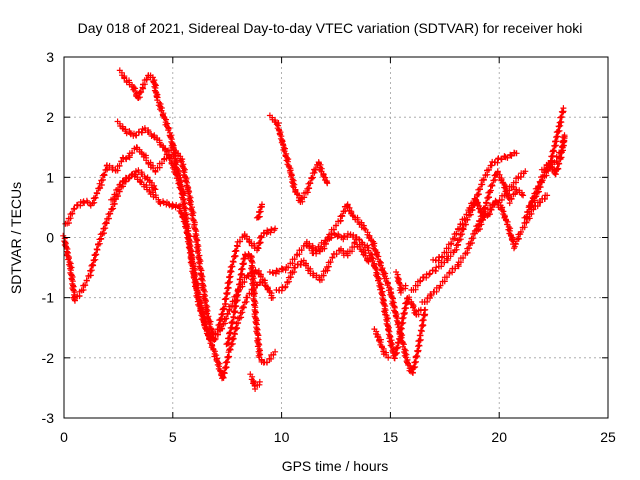  What do you see at coordinates (48, 418) in the screenshot?
I see `y-tick-label: -3` at bounding box center [48, 418].